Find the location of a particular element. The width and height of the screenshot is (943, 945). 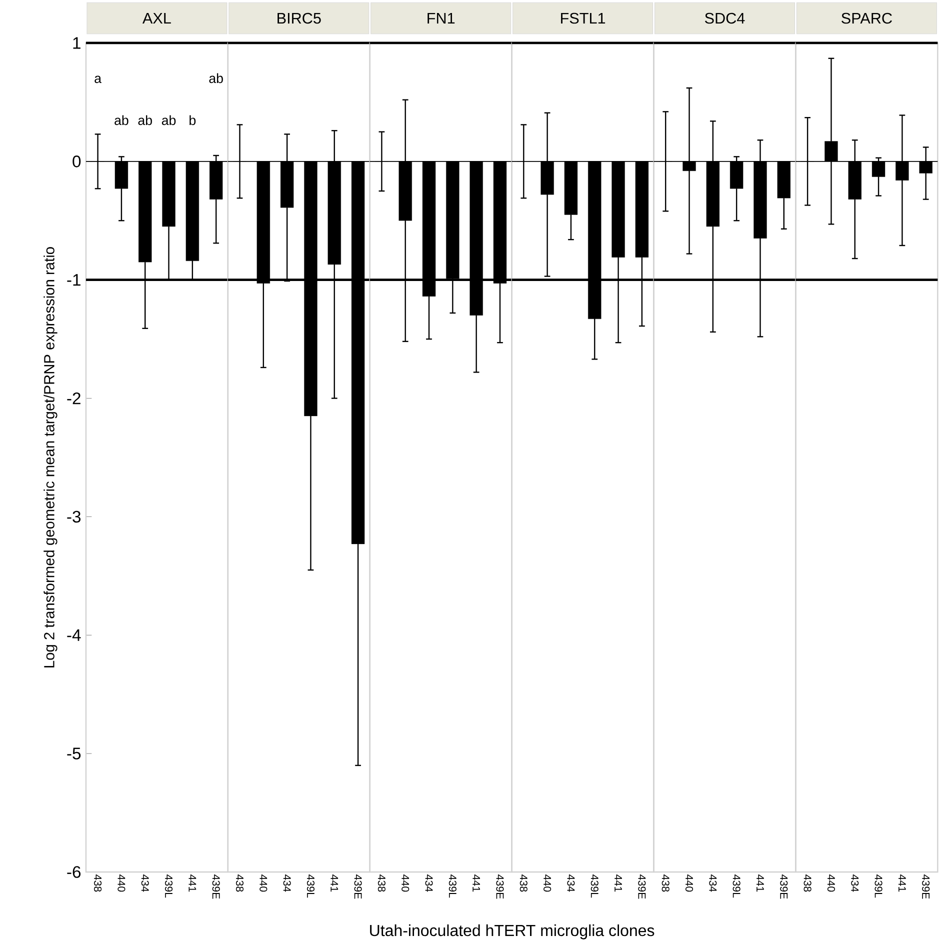

chart-title: SDC4 is located at coordinates (725, 18).